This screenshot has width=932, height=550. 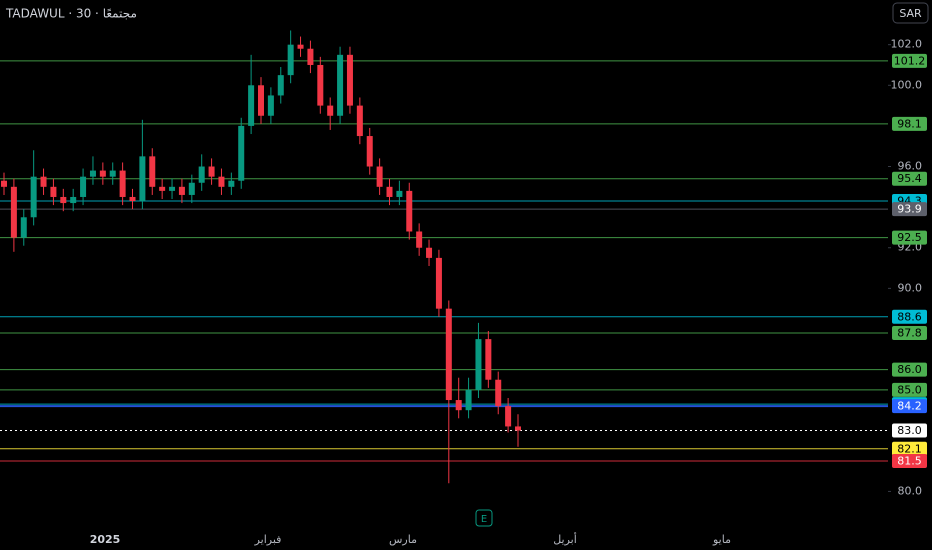 I want to click on level-label: 85.0, so click(x=909, y=389).